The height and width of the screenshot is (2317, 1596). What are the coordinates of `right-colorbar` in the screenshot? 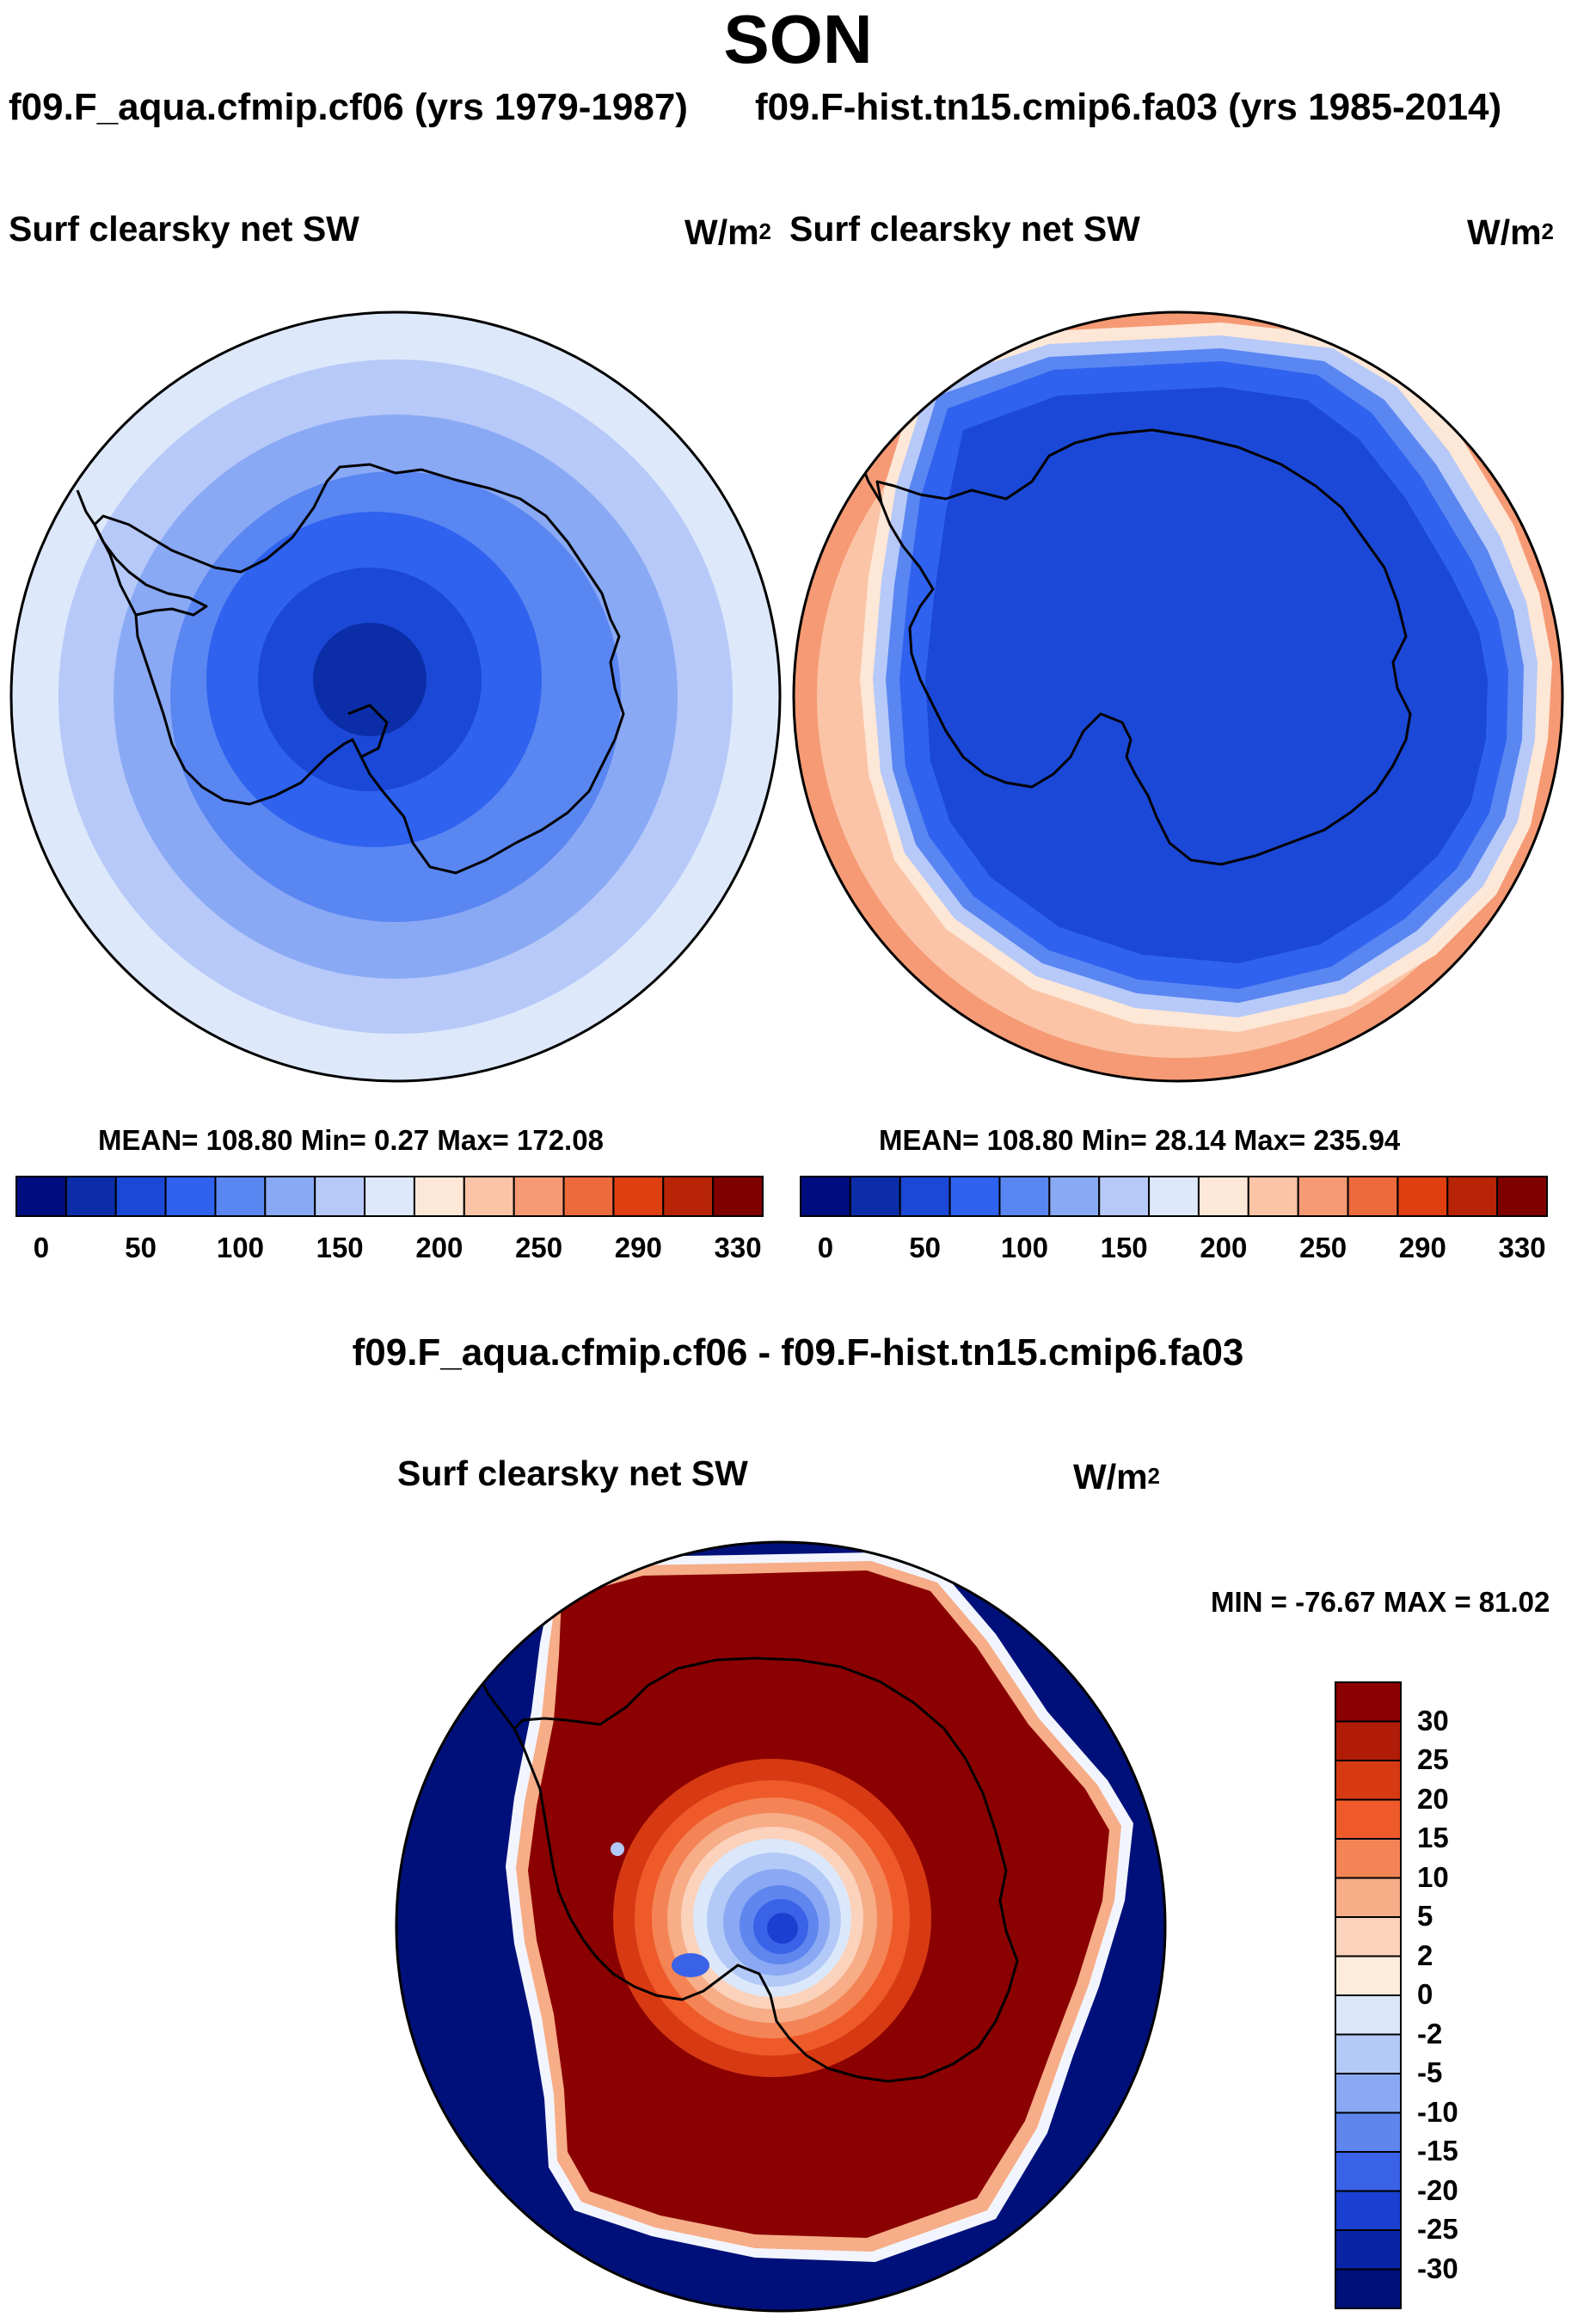 It's located at (1174, 1196).